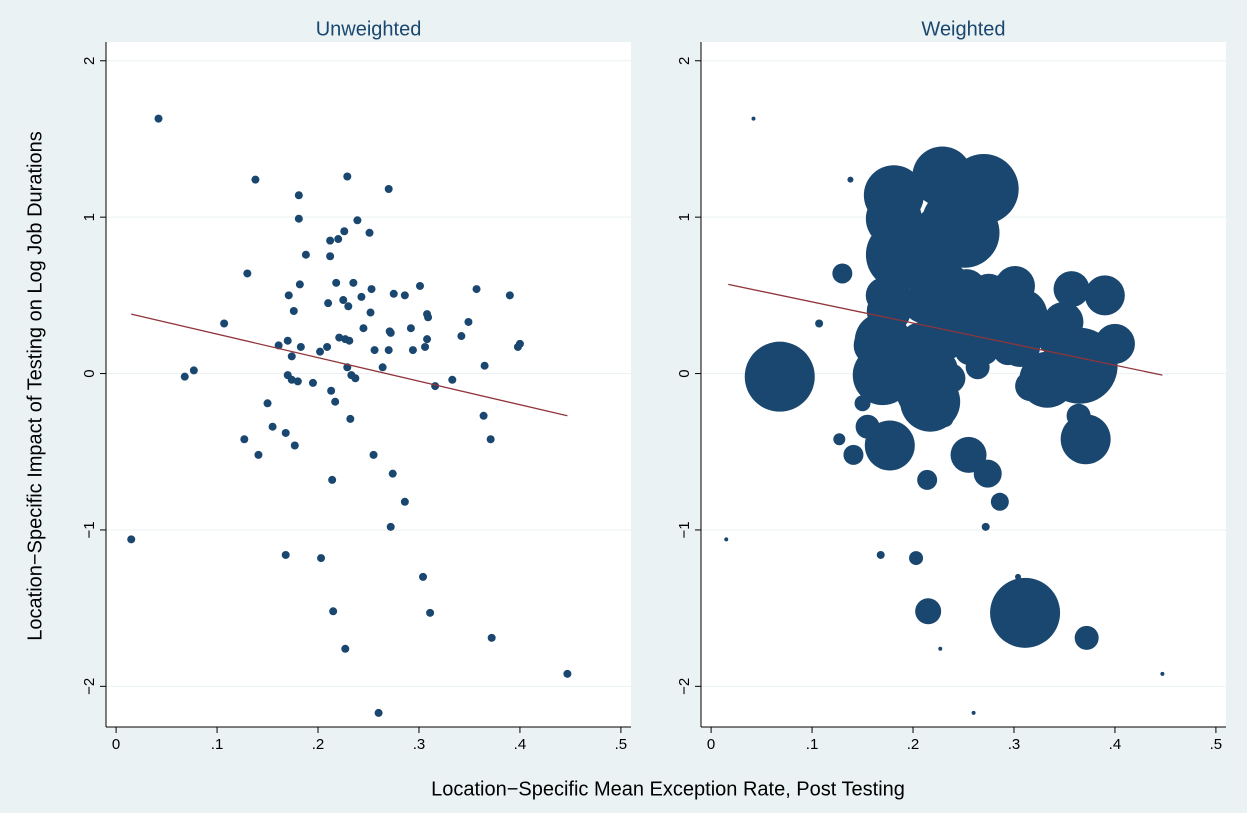  What do you see at coordinates (349, 365) in the screenshot?
I see `fit-line` at bounding box center [349, 365].